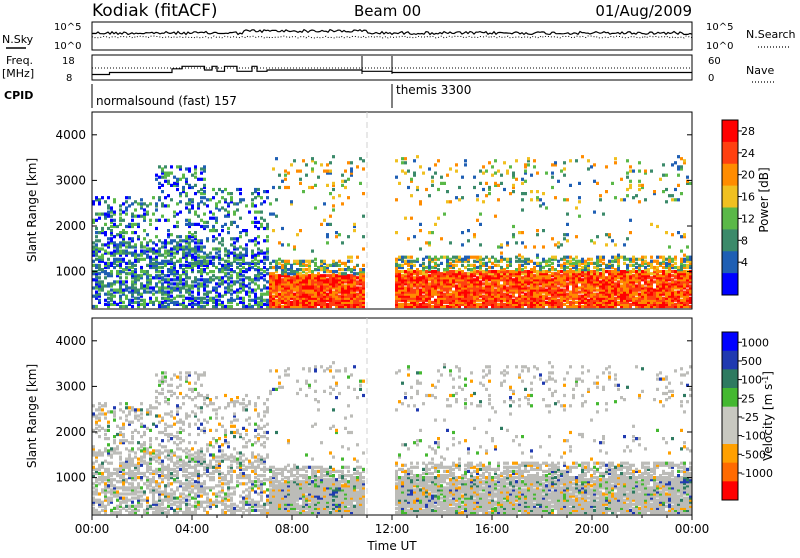  I want to click on nsearch-tick-top: 10^5, so click(719, 27).